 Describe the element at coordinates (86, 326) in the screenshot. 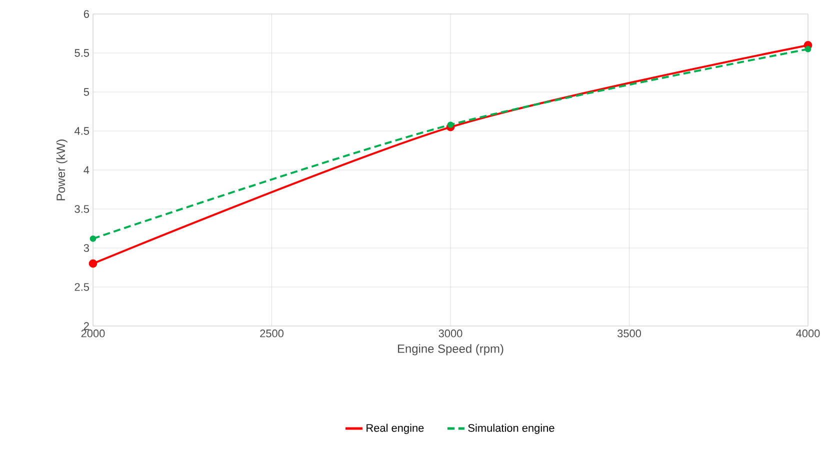

I see `y-tick-label: 2` at that location.